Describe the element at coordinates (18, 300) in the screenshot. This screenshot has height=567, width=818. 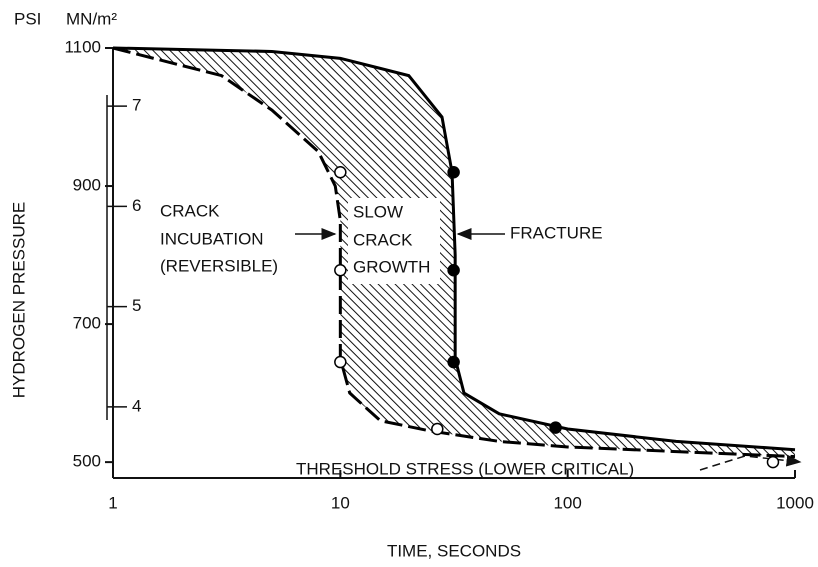
I see `y-axis-label: HYDROGEN PRESSURE` at that location.